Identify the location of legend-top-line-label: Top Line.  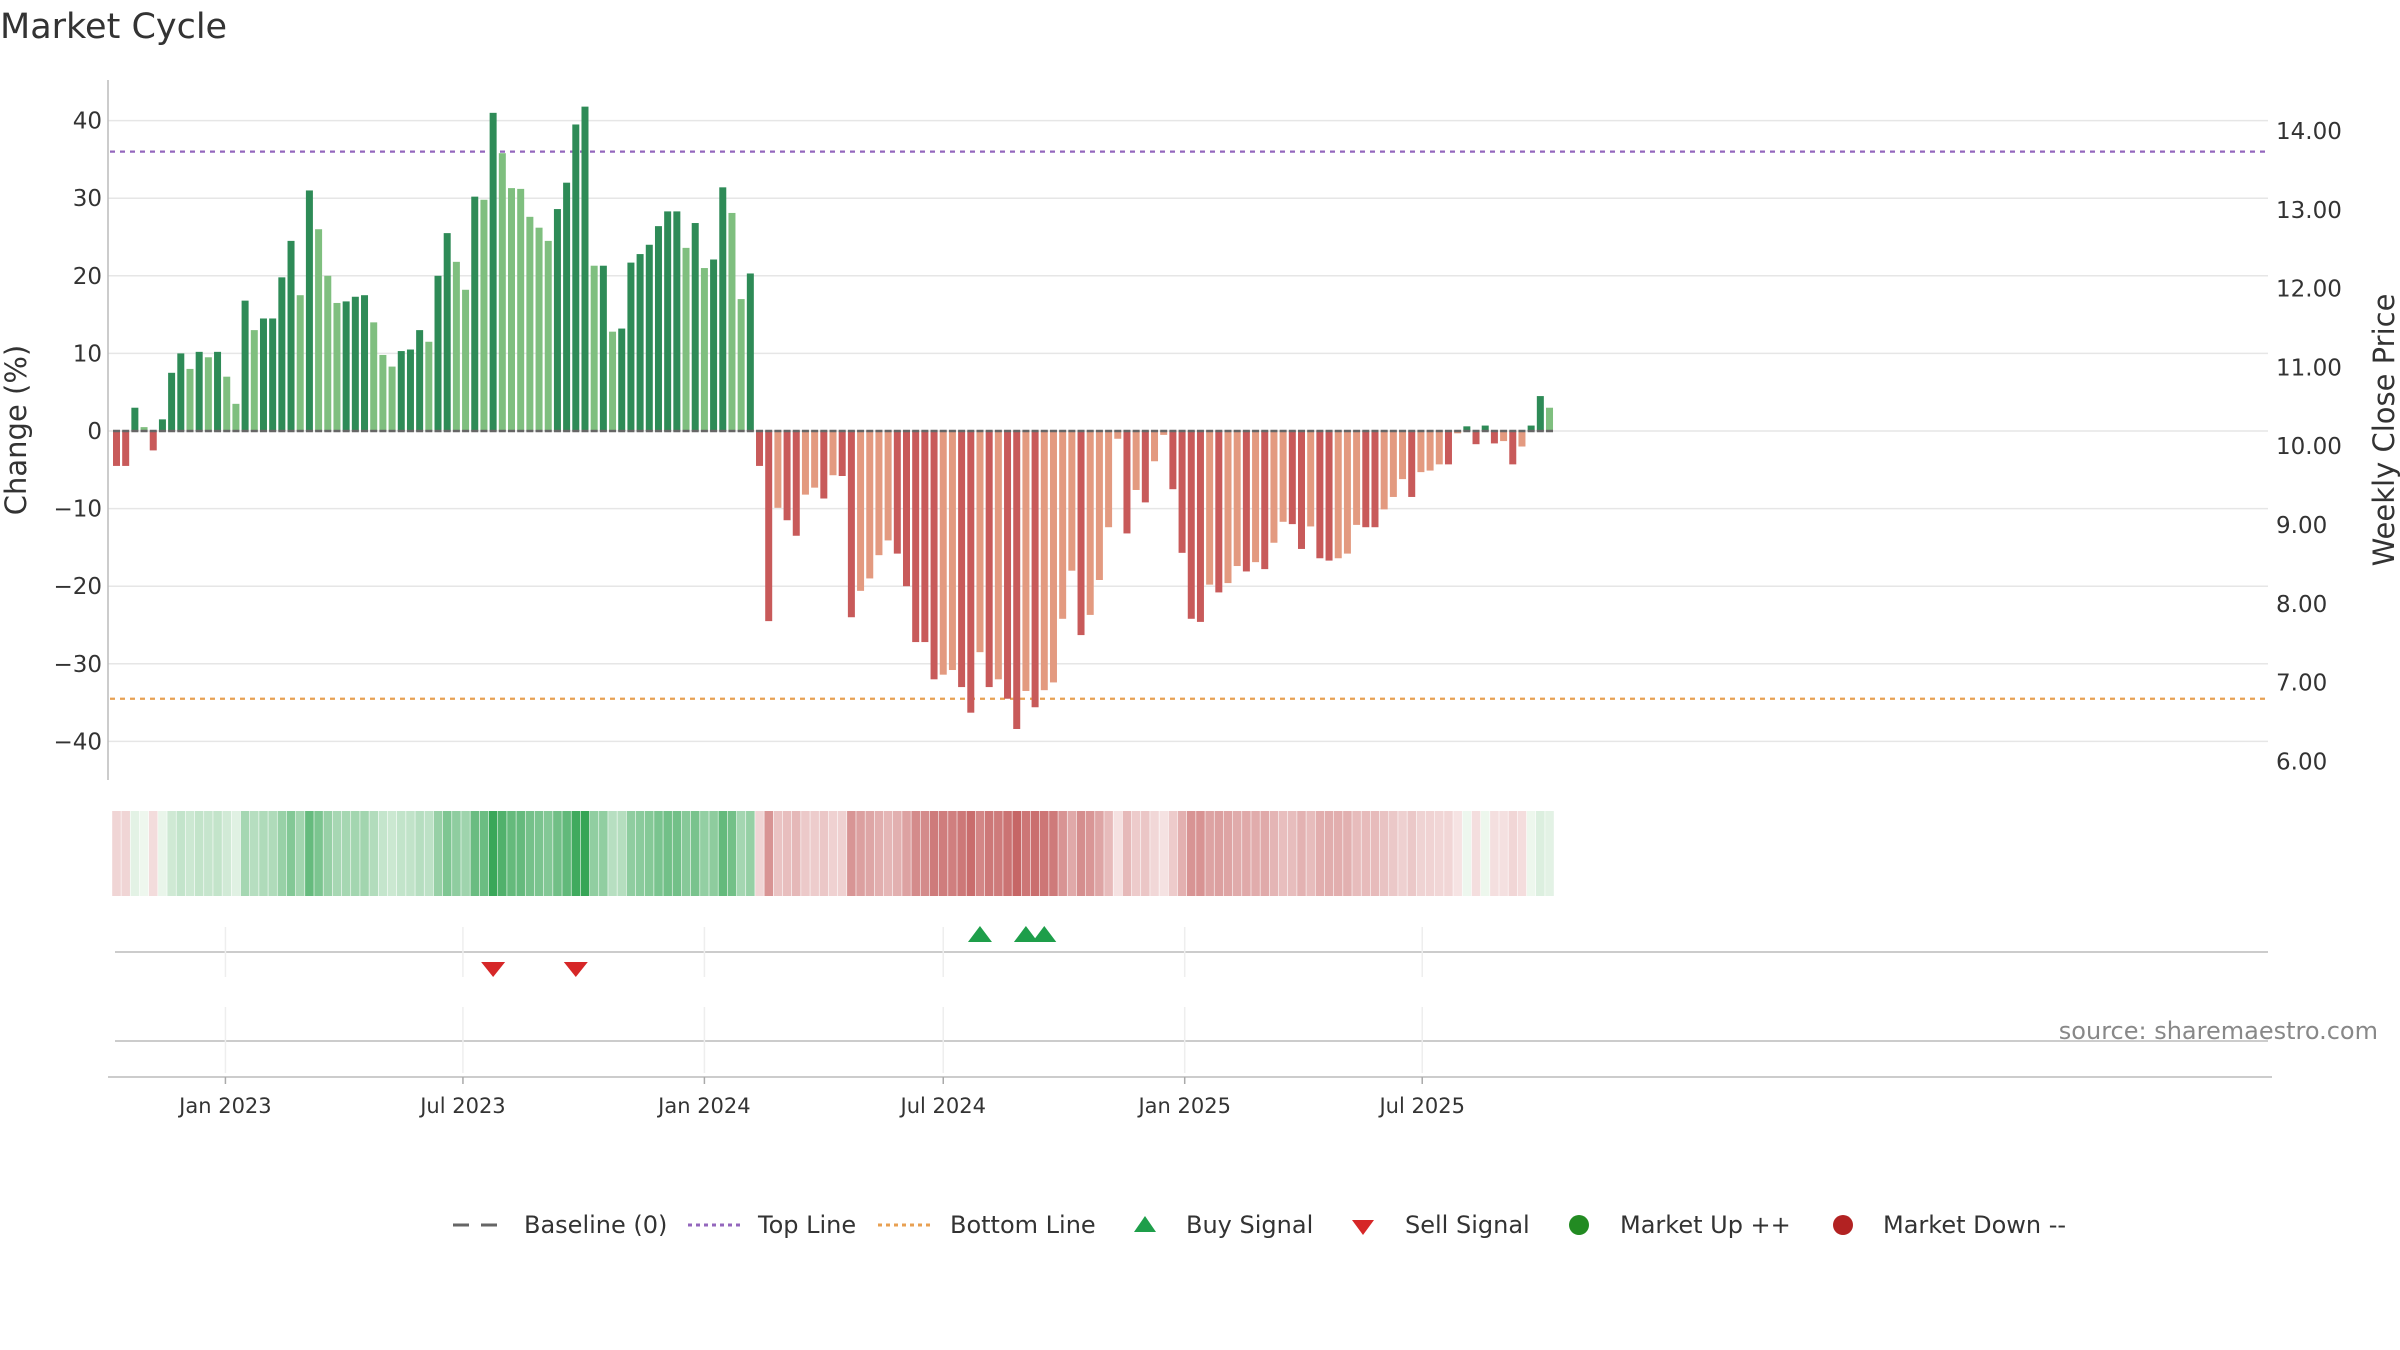
(806, 1225).